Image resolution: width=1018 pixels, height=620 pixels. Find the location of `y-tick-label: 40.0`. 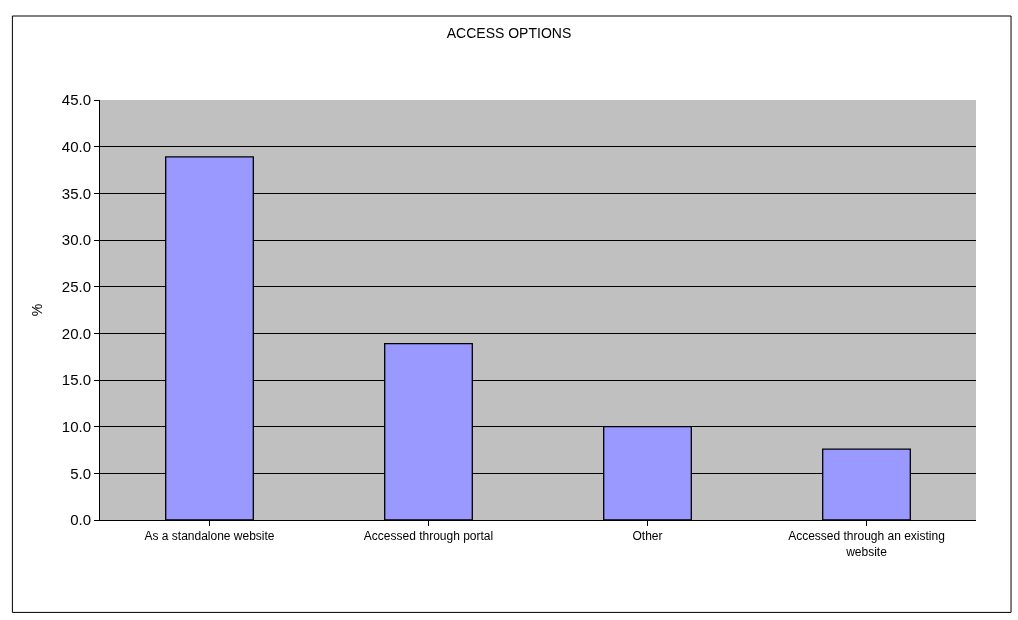

y-tick-label: 40.0 is located at coordinates (76, 146).